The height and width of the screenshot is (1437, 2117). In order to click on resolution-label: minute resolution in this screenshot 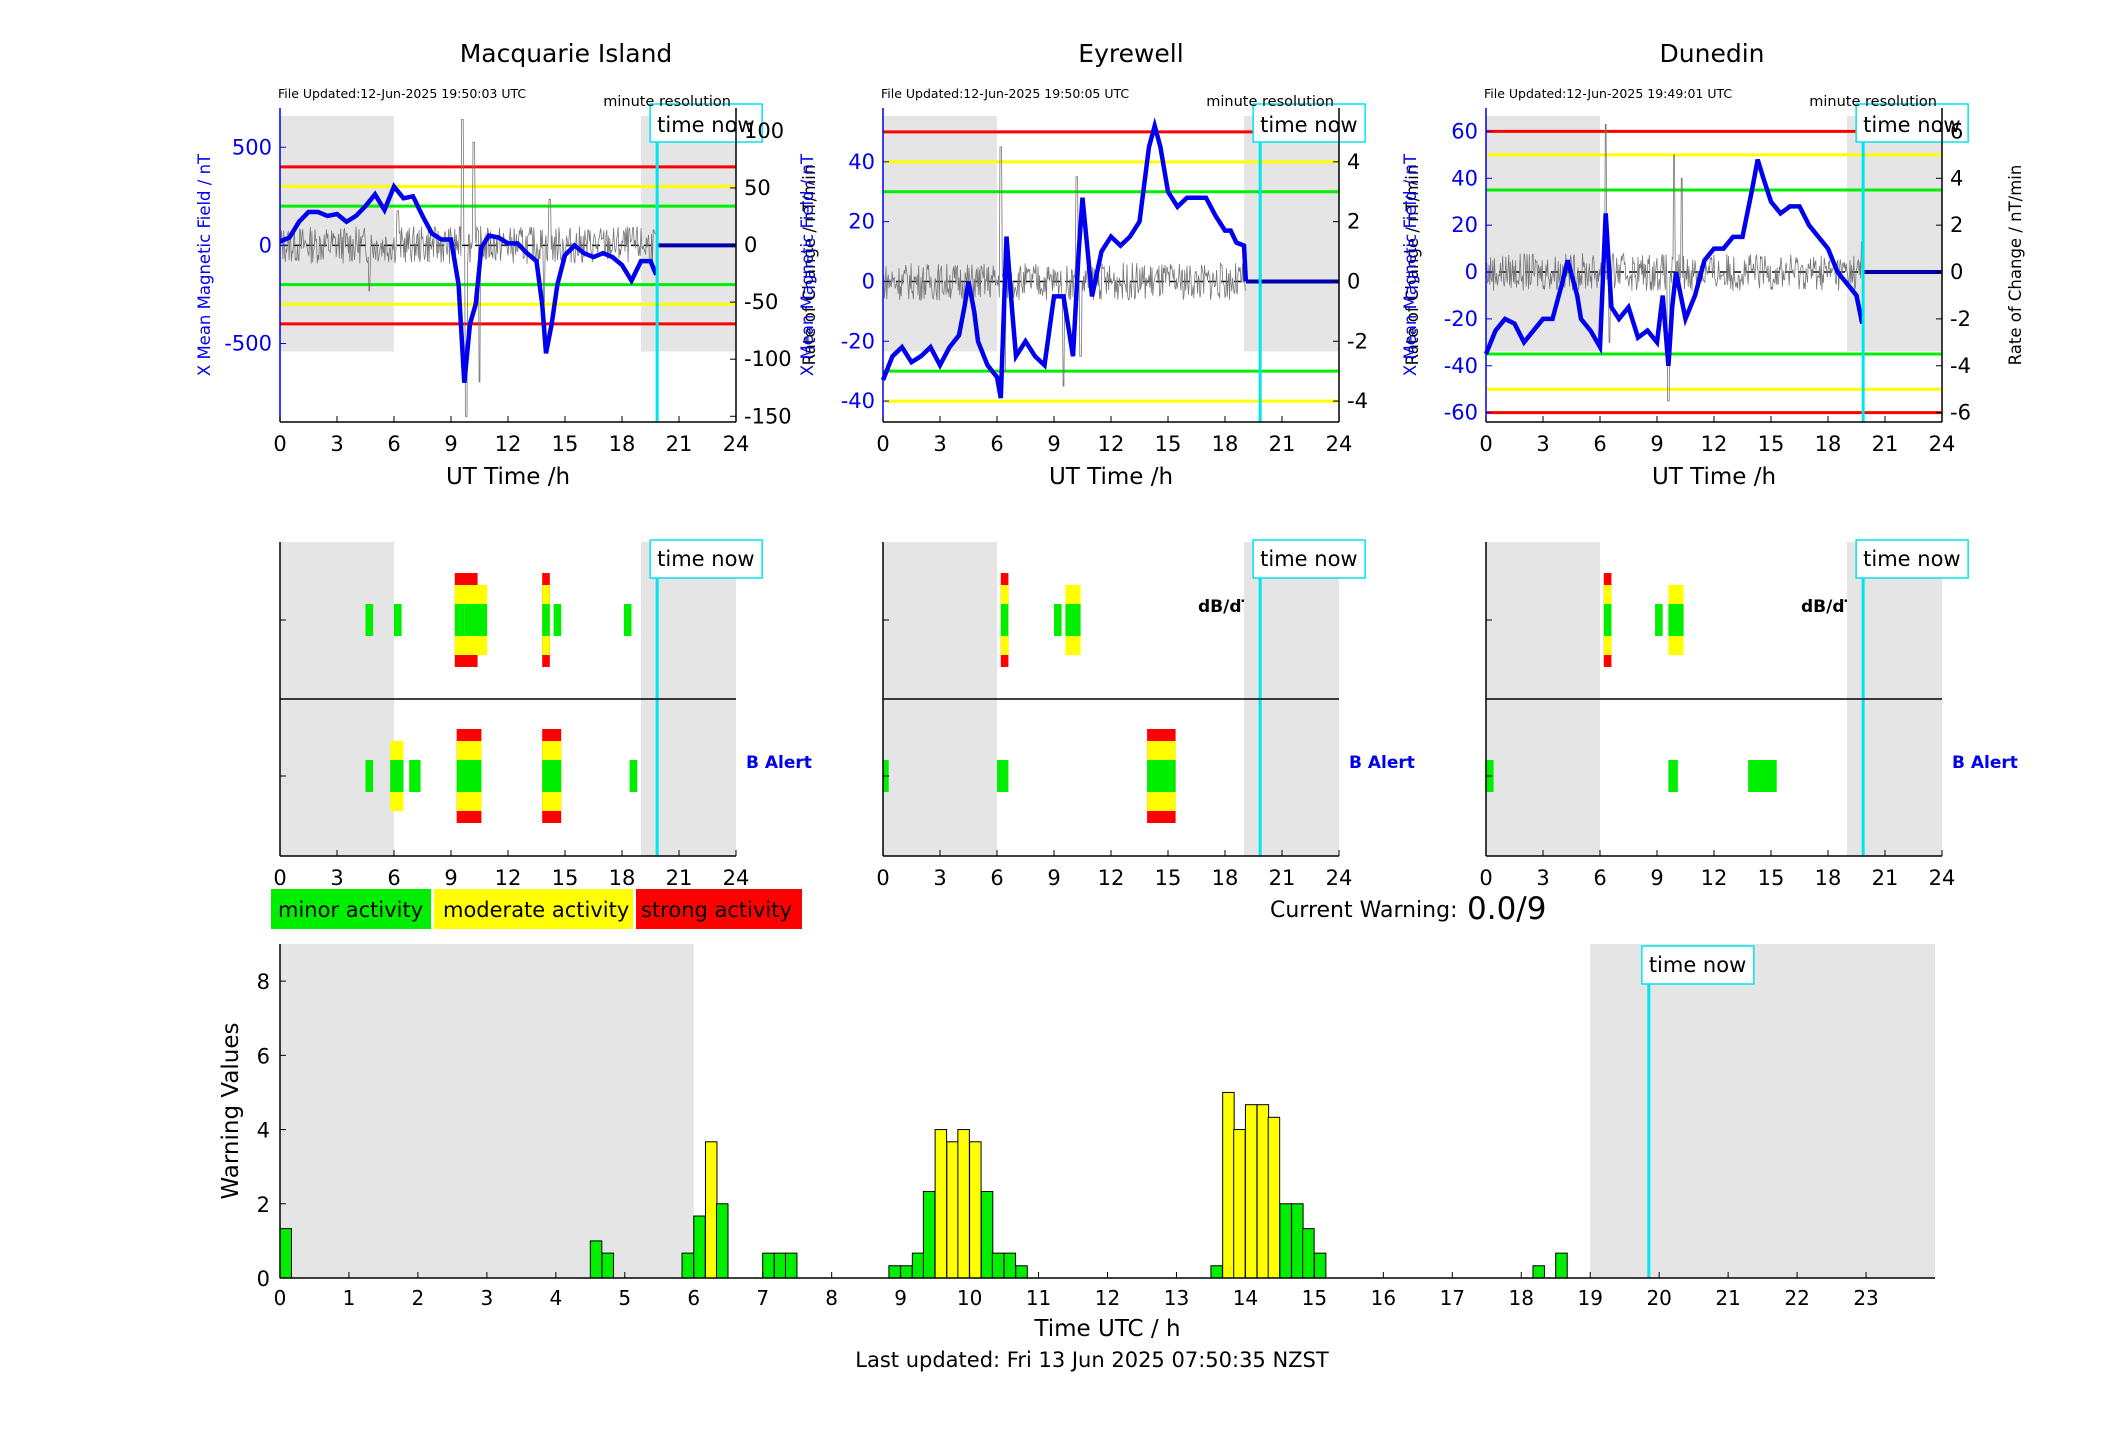, I will do `click(667, 102)`.